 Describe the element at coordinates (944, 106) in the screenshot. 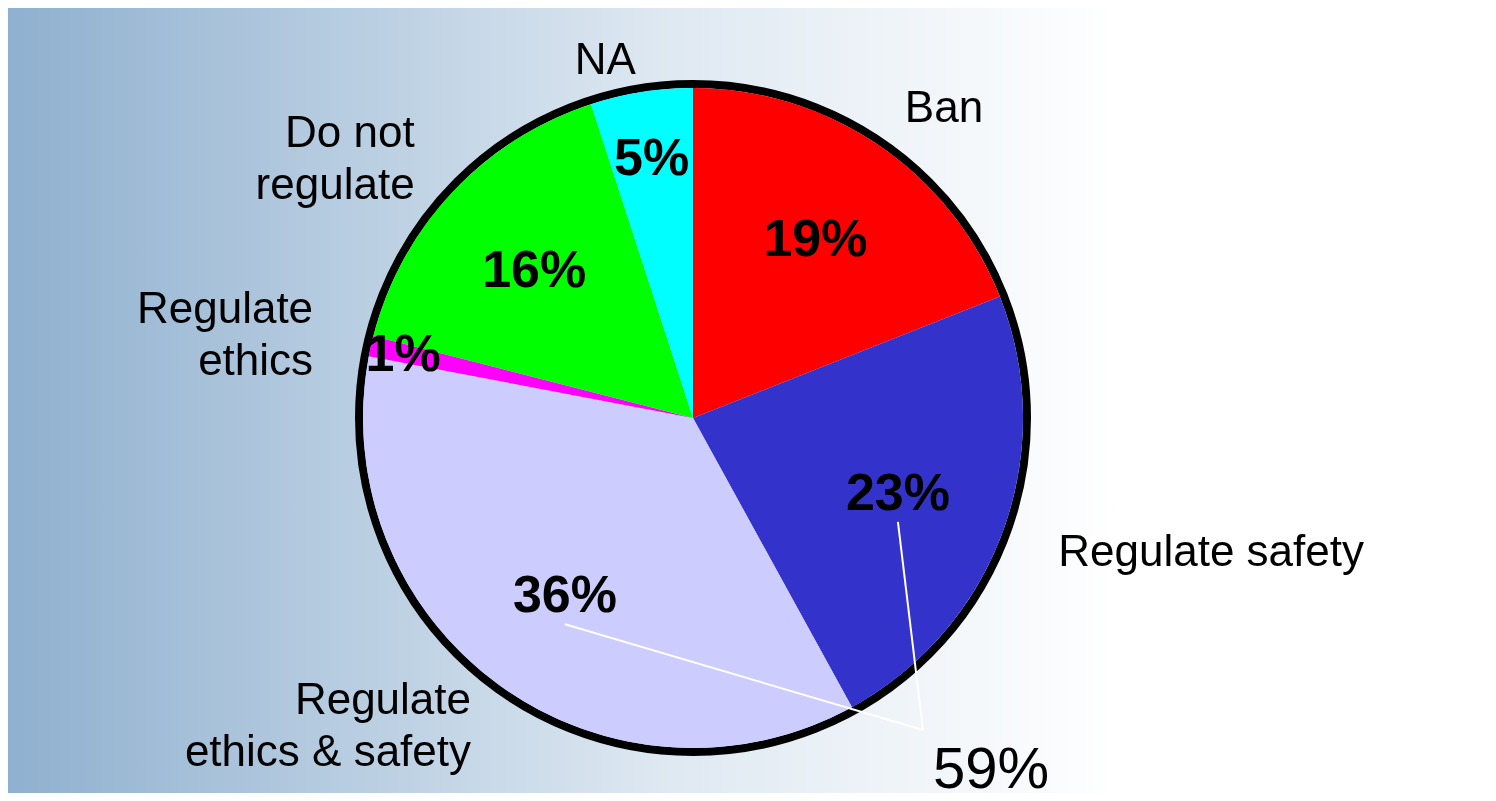

I see `slice-label: Ban` at that location.